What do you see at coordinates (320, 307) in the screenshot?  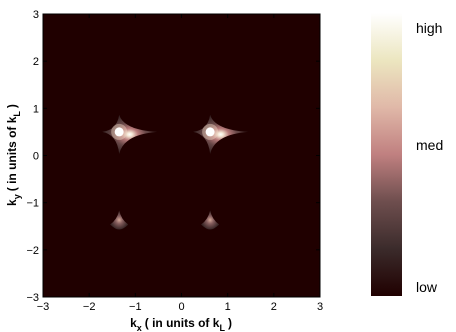 I see `x-tick-label: 3` at bounding box center [320, 307].